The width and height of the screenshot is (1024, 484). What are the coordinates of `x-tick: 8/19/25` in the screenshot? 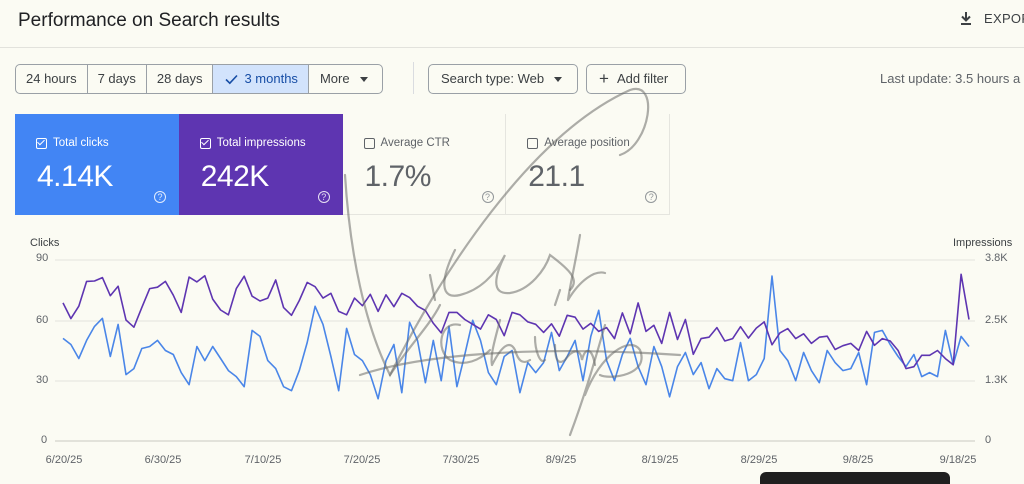 It's located at (660, 460).